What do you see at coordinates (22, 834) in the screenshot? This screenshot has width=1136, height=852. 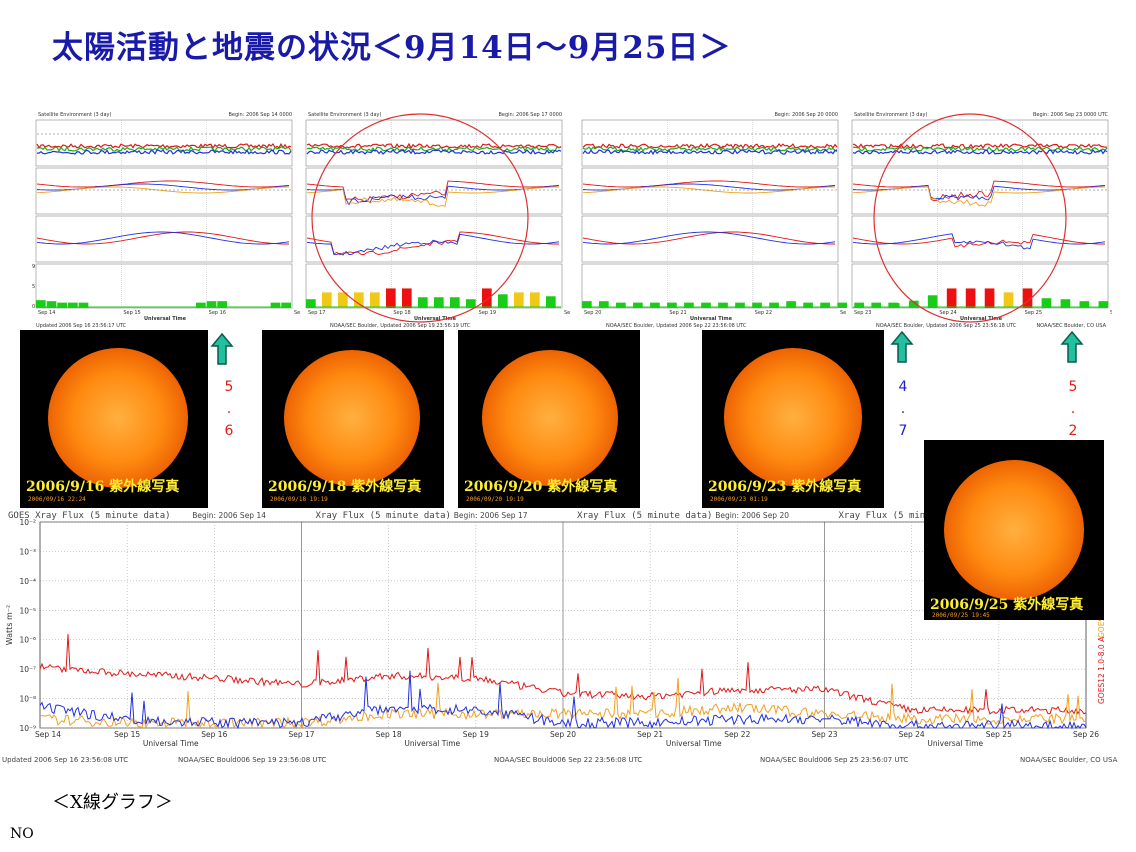 I see `footnote: NO` at bounding box center [22, 834].